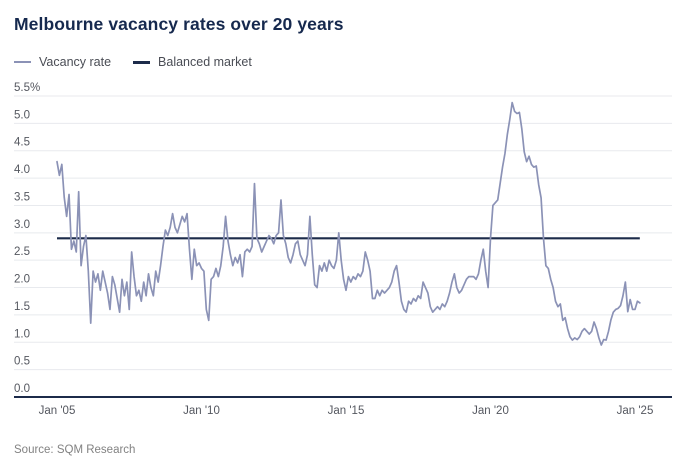 The image size is (679, 469). I want to click on y-axis-tick-label: 3.0, so click(22, 225).